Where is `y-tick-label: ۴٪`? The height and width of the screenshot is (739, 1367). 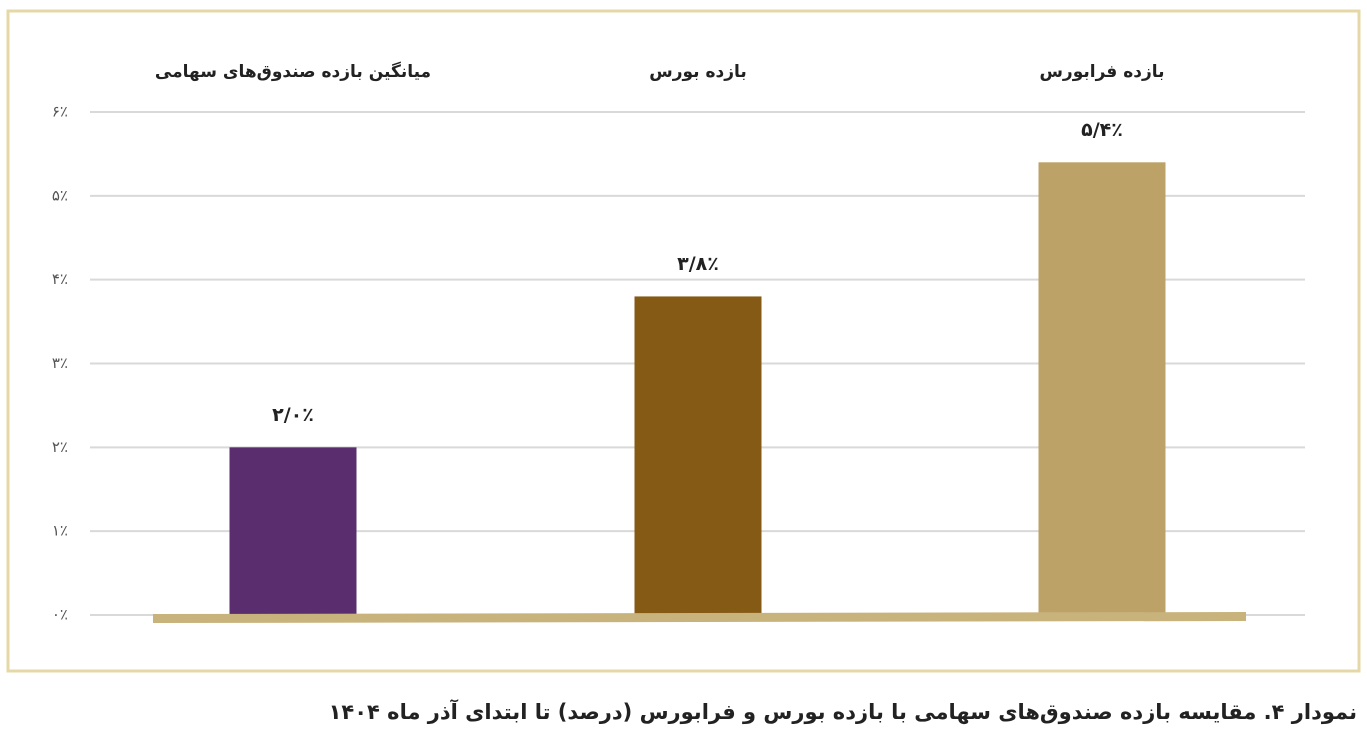
y-tick-label: ۴٪ is located at coordinates (60, 279).